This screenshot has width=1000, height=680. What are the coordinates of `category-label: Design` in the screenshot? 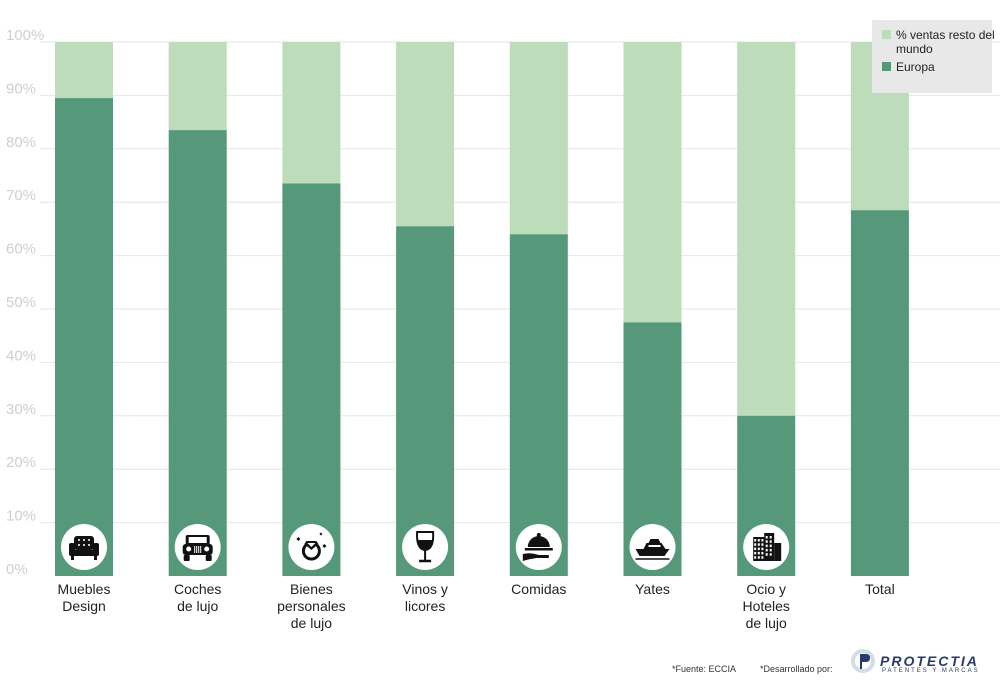 It's located at (84, 606).